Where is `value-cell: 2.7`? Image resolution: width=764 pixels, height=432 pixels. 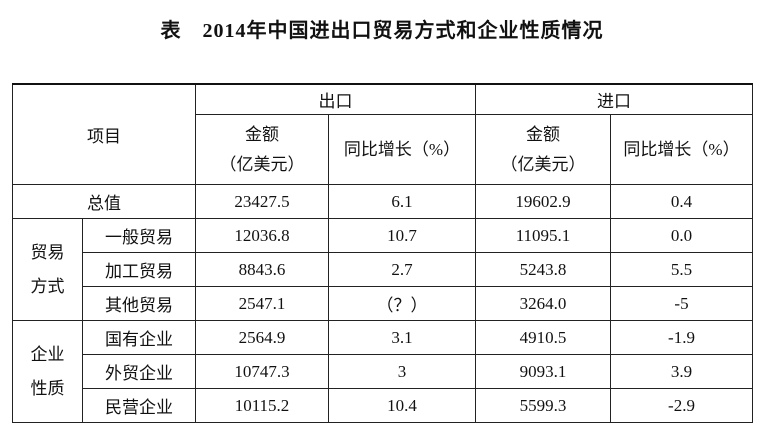
value-cell: 2.7 is located at coordinates (402, 269).